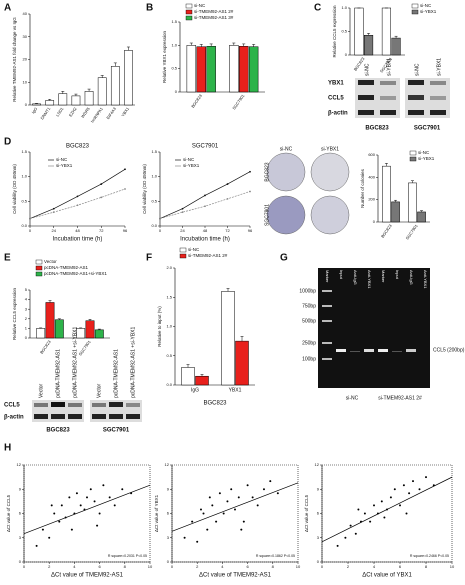  What do you see at coordinates (58, 431) in the screenshot?
I see `cell-label: BGC823` at bounding box center [58, 431].